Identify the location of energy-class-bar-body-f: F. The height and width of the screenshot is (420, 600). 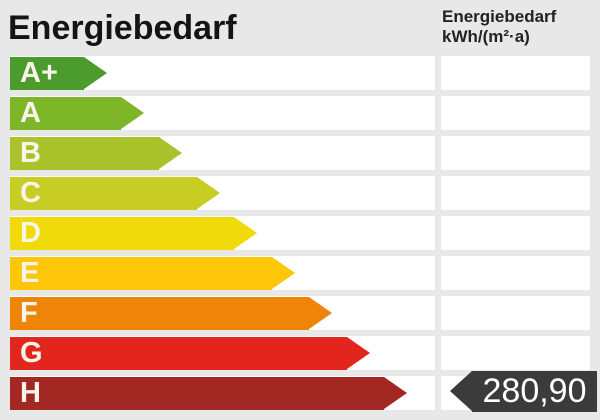
(159, 313).